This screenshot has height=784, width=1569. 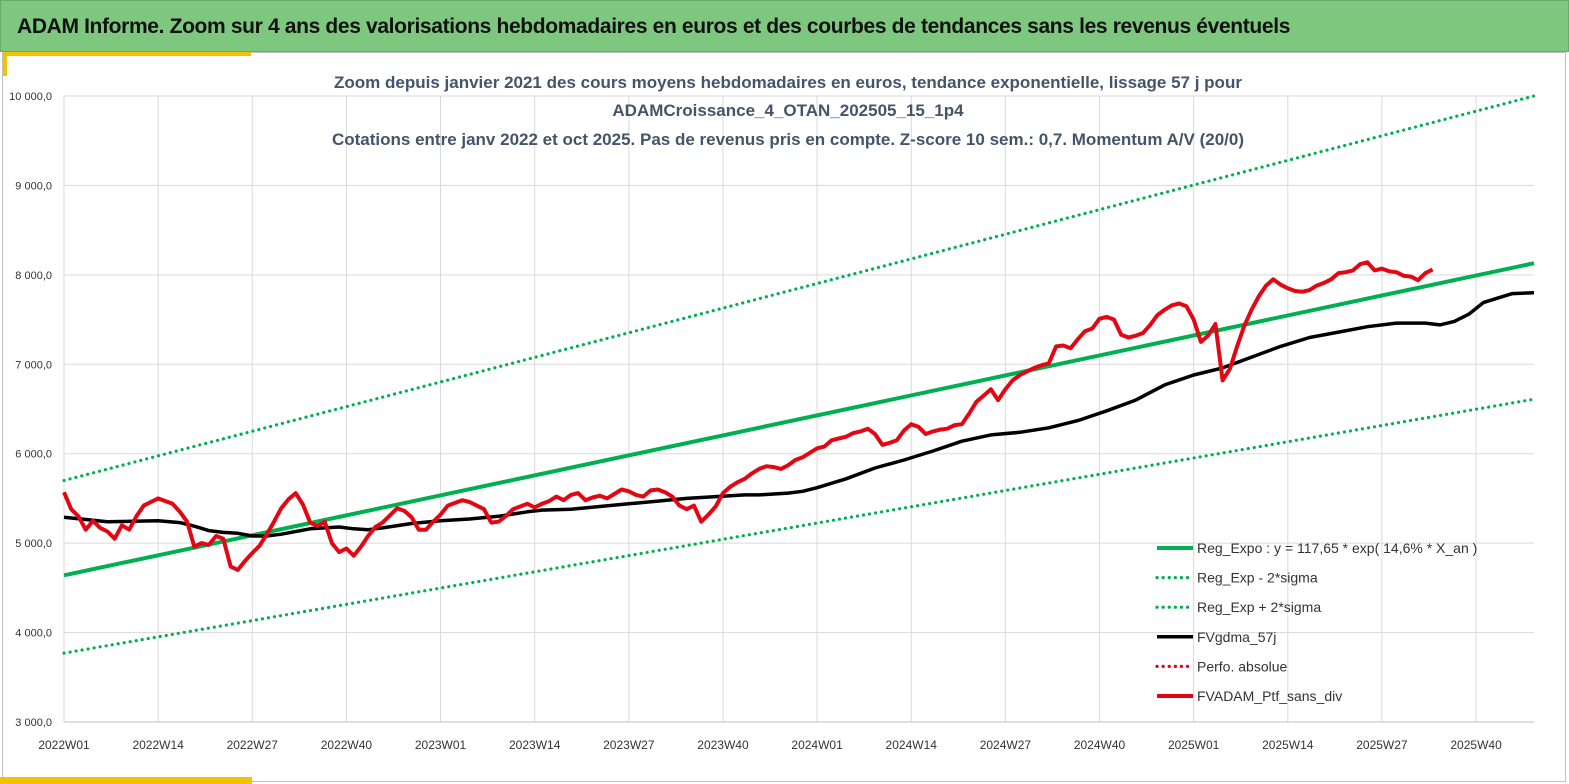 I want to click on legend-label: FVADAM_Ptf_sans_div, so click(x=1269, y=696).